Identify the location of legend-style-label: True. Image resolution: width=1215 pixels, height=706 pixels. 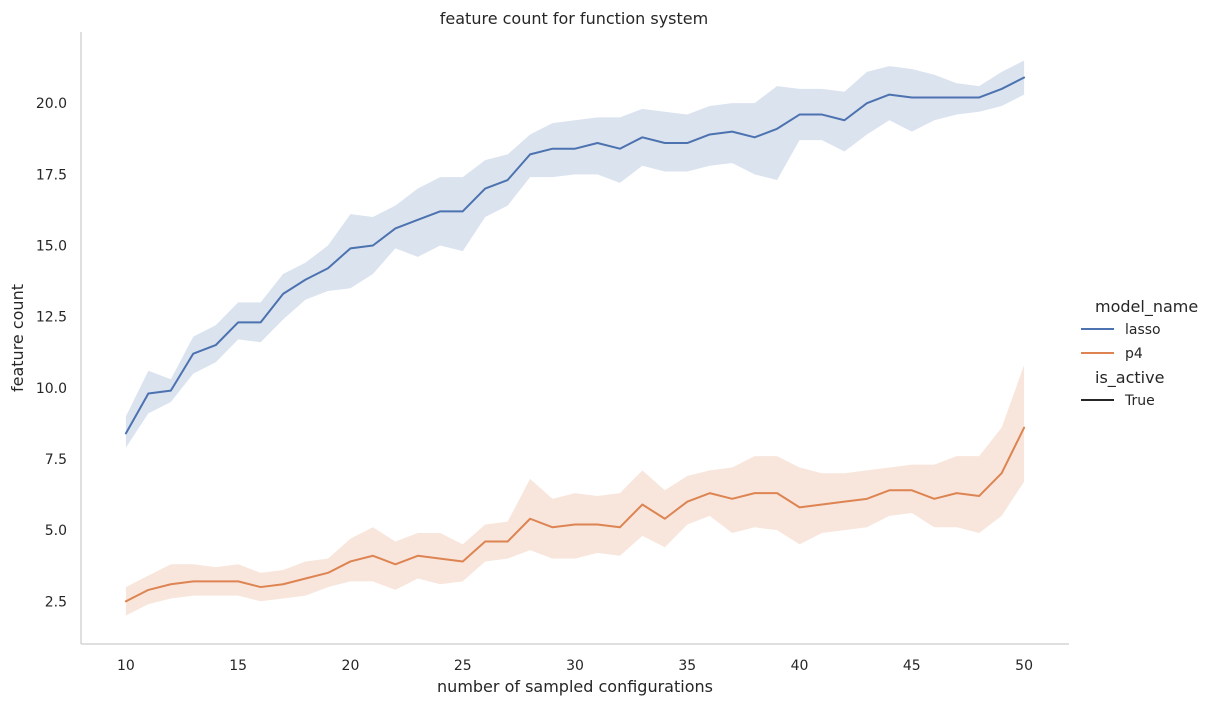
(1139, 401).